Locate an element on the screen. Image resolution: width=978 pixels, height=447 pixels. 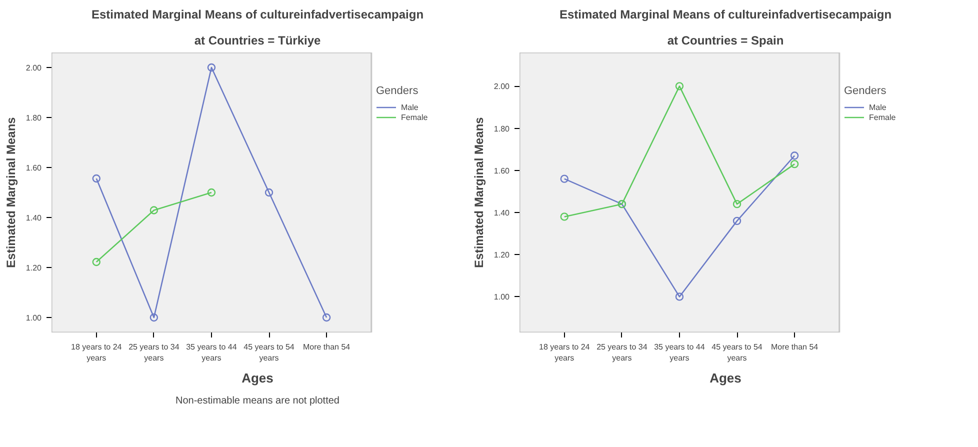
chart-subtitle: at Countries = Türkiye is located at coordinates (258, 41).